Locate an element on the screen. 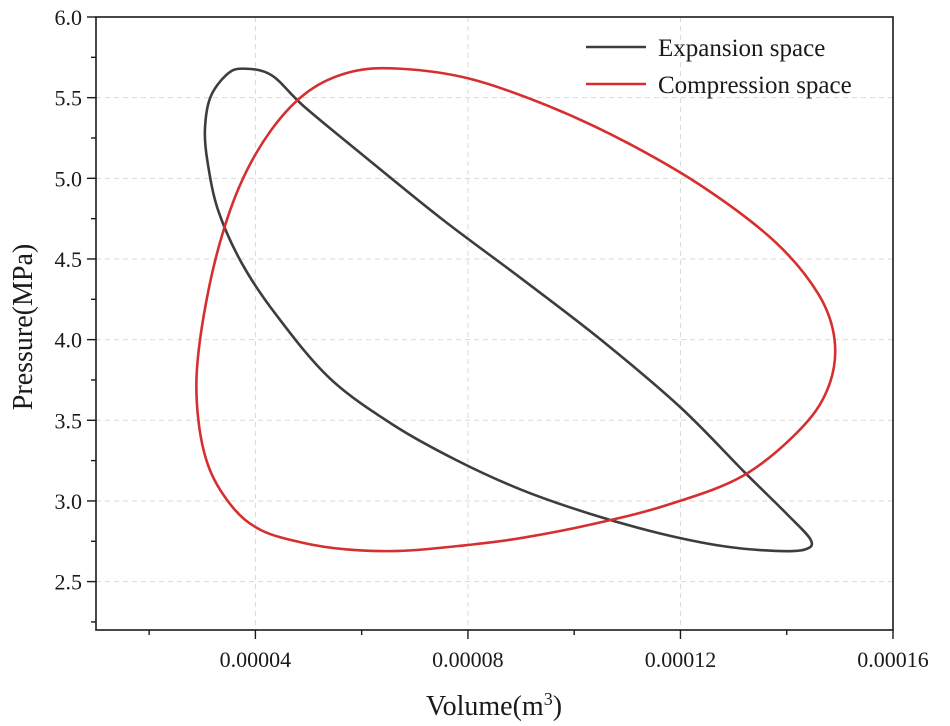 Image resolution: width=950 pixels, height=726 pixels. x-tick-label: 0.00008 is located at coordinates (468, 659).